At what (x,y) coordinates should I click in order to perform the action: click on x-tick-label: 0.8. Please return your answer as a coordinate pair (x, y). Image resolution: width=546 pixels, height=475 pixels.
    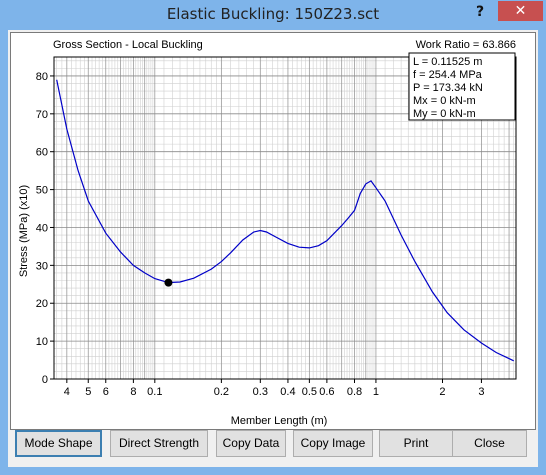
    Looking at the image, I should click on (354, 392).